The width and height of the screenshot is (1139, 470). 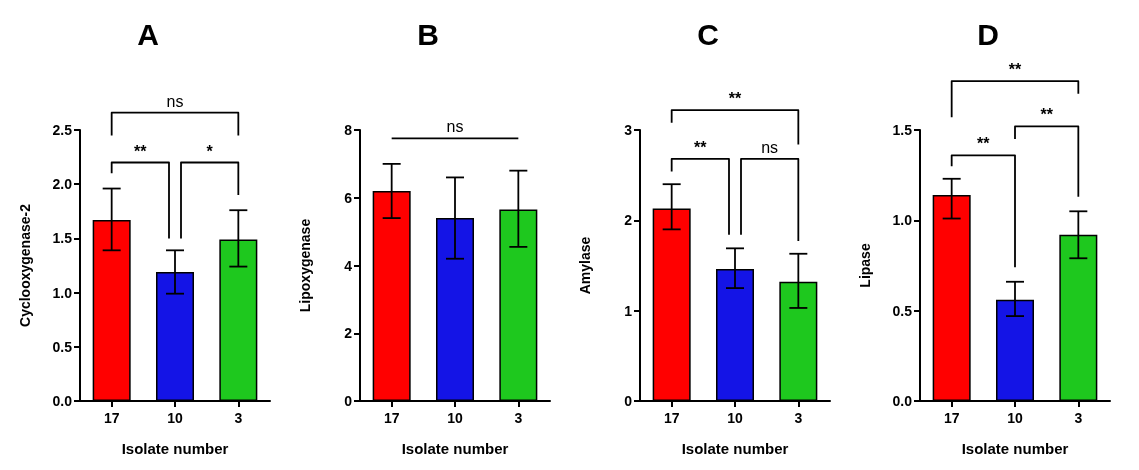 I want to click on chart-title: C, so click(x=708, y=34).